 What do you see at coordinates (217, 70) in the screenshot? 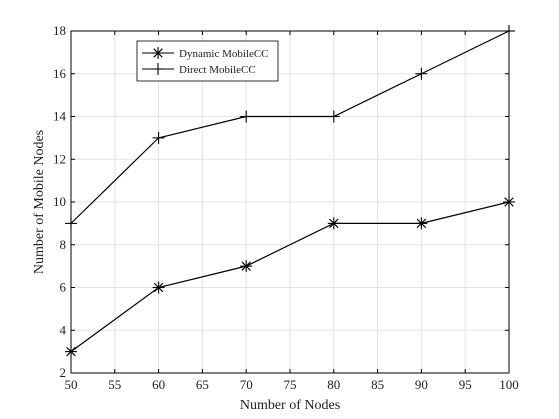
I see `legend-label-direct-mobilecc: Direct MobileCC` at bounding box center [217, 70].